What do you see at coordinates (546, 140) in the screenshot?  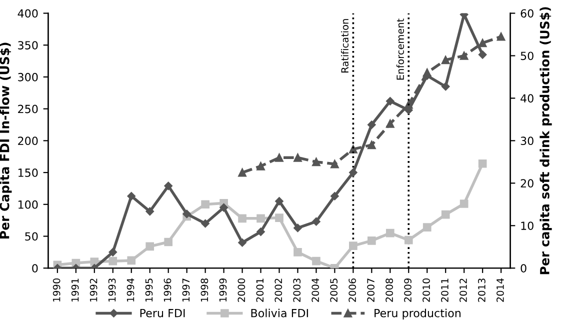 I see `y2-axis-title: Per capita soft drink production (US$)` at bounding box center [546, 140].